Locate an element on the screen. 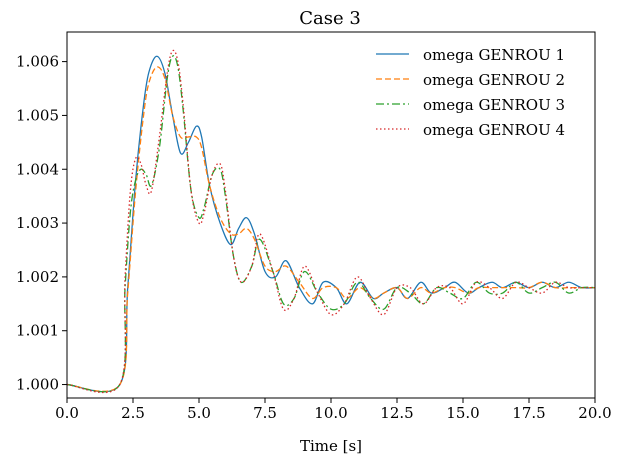 This screenshot has width=623, height=463. x-tick-label: 10.0 is located at coordinates (330, 413).